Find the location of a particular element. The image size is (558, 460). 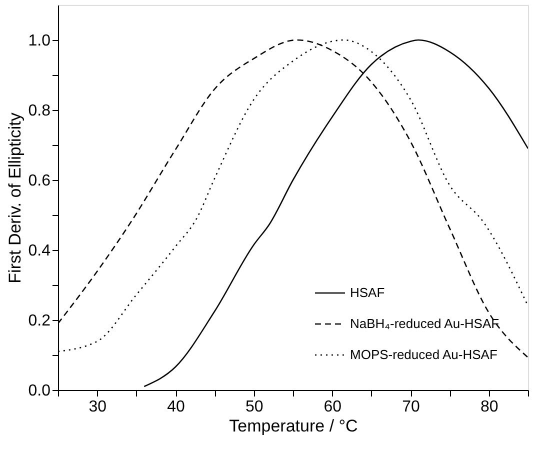

y-tick-label: 0.2 is located at coordinates (39, 321).